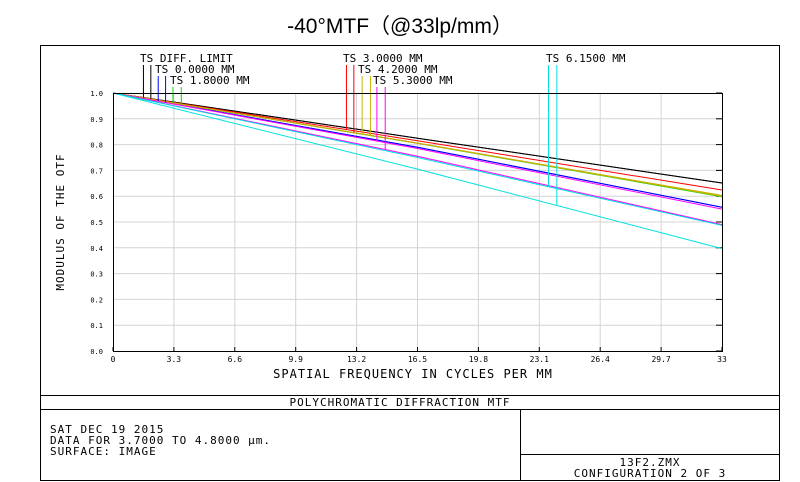 Image resolution: width=800 pixels, height=482 pixels. I want to click on y-tick-label: 0.5, so click(96, 223).